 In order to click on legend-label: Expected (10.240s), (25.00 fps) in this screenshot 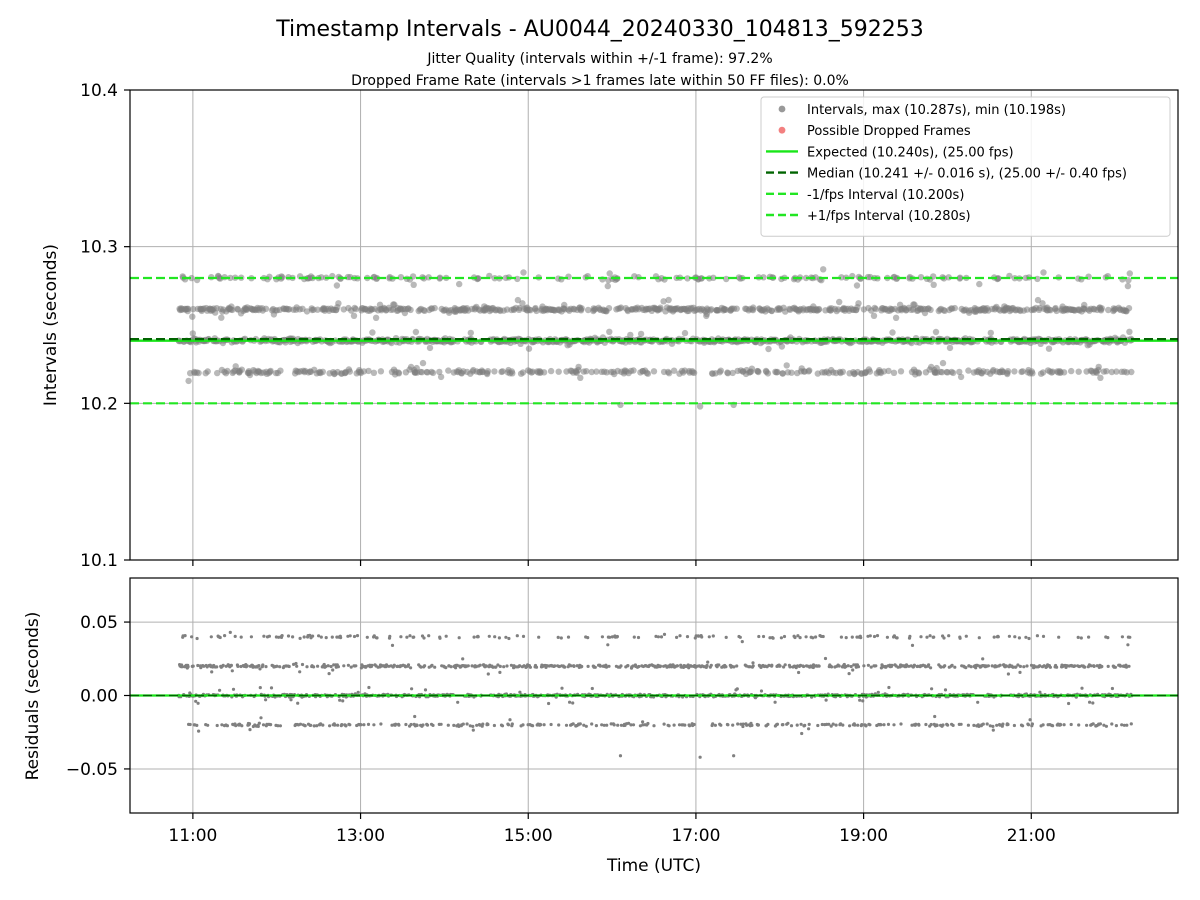, I will do `click(910, 152)`.